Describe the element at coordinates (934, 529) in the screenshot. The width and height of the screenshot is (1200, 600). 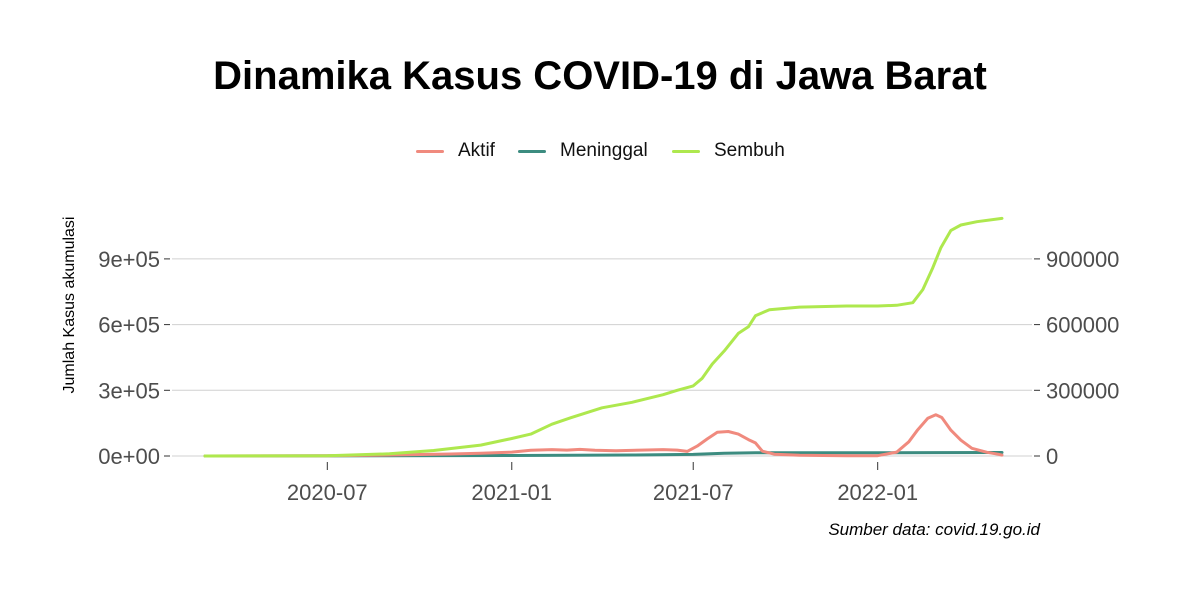
I see `source-caption: Sumber data: covid.19.go.id` at that location.